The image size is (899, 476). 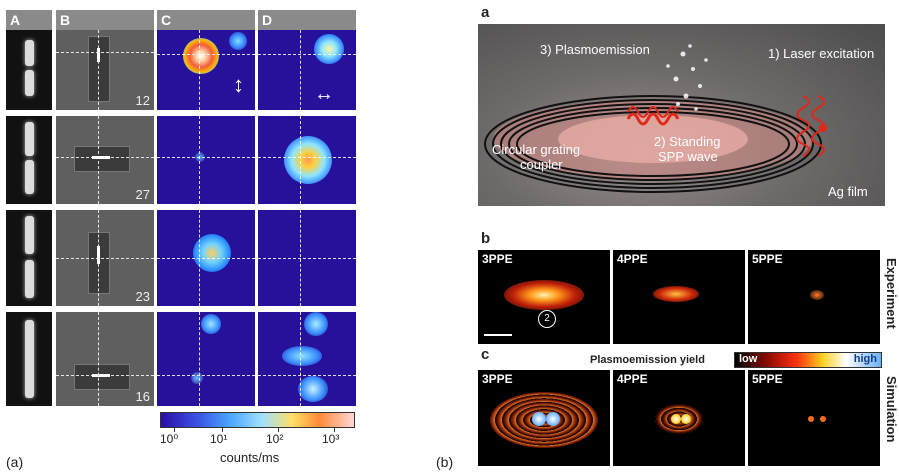 I want to click on simulation-5ppe-image: 5PPE, so click(x=814, y=418).